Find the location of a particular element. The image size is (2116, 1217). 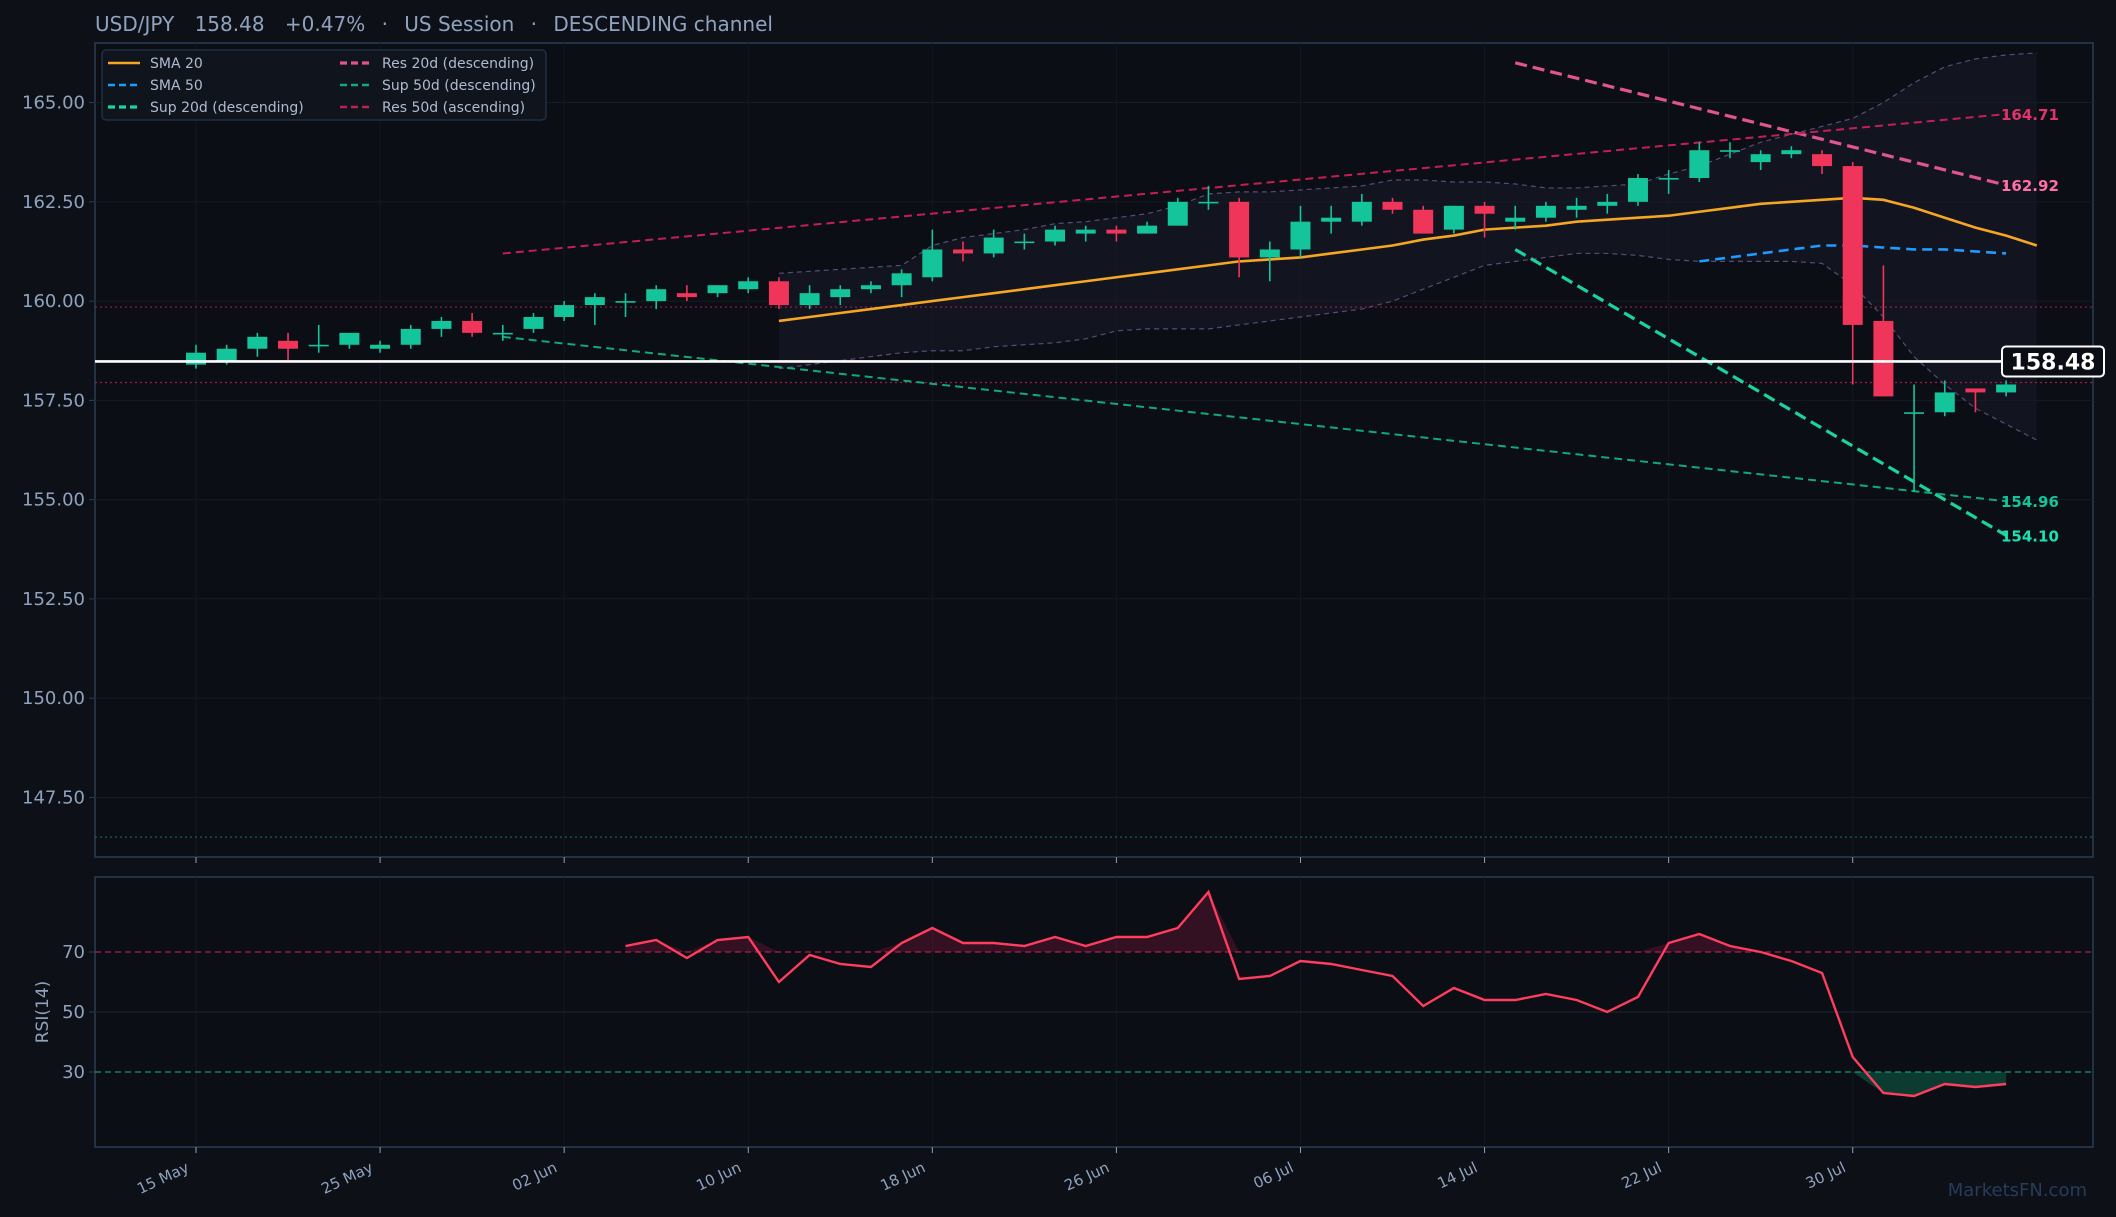

price-tick-label: 150.00 is located at coordinates (53, 698).